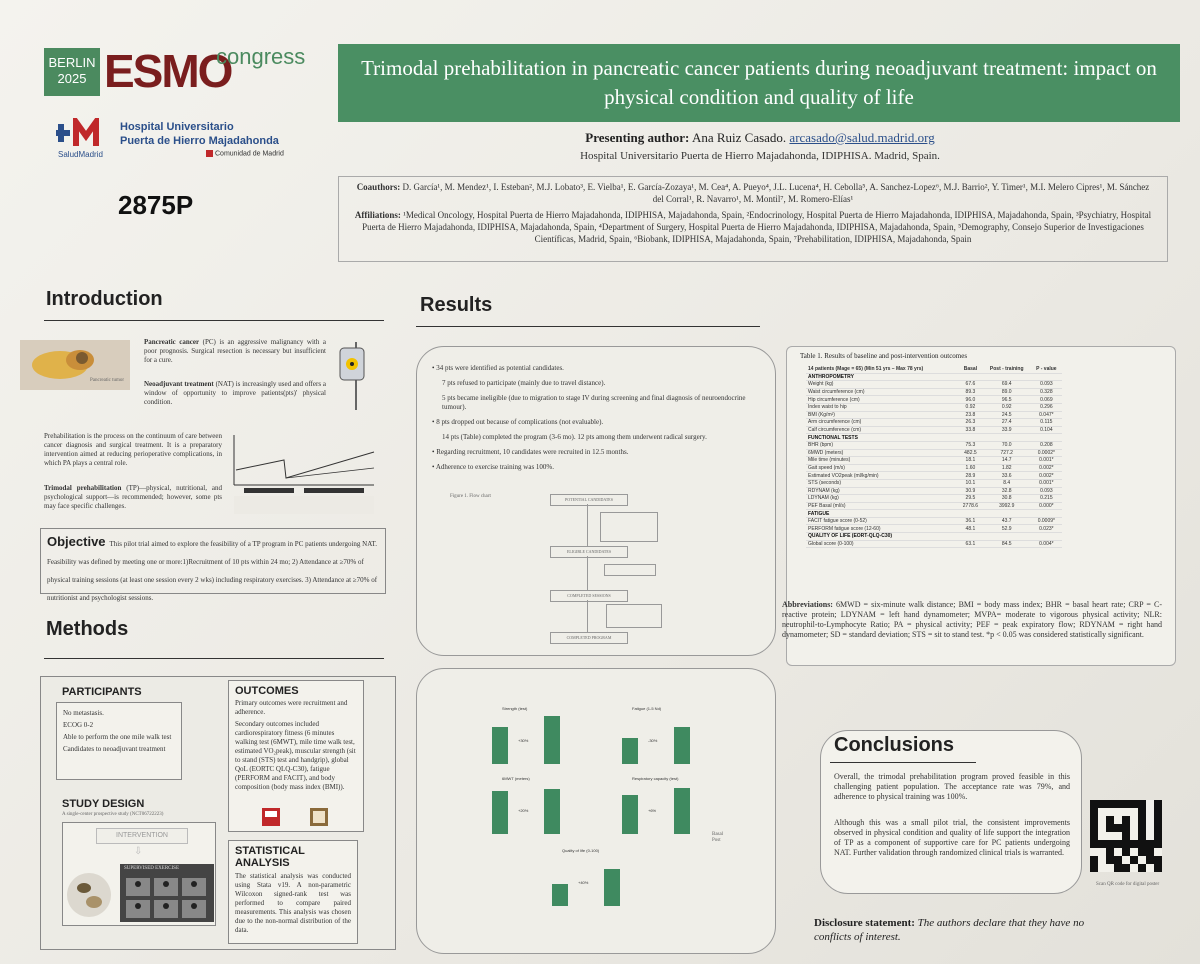  I want to click on table-row: Global score (0-100) 63.1 84.5 0.004*, so click(934, 544).